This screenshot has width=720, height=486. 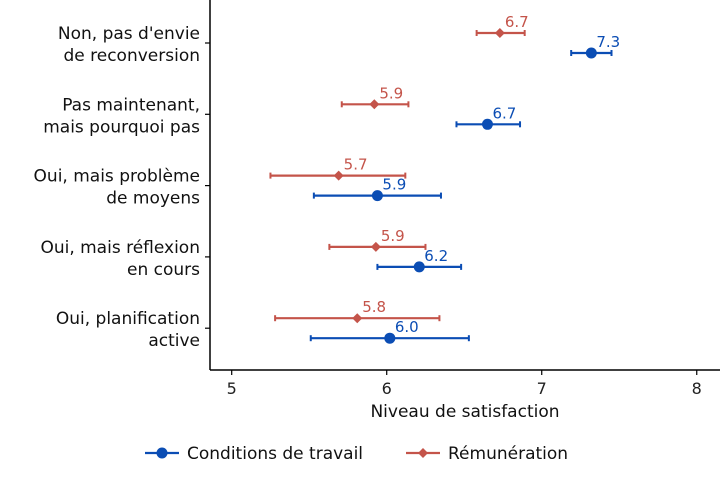 I want to click on legend-label: Conditions de travail, so click(x=275, y=454).